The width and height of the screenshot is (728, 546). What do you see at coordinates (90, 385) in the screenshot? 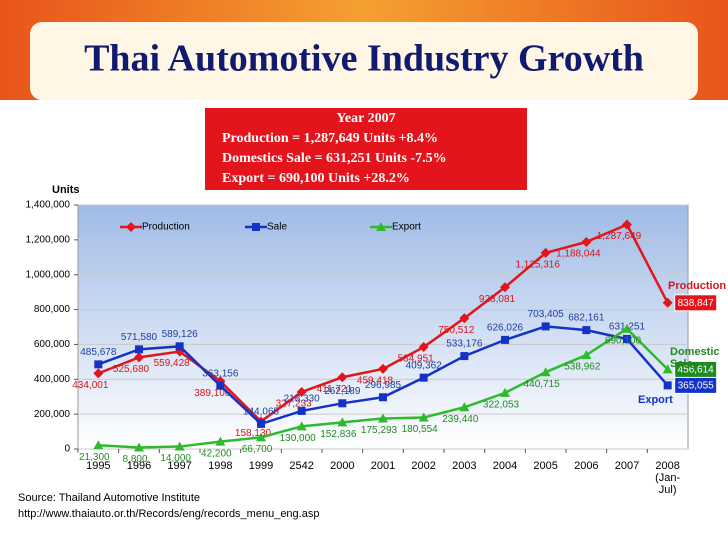
I see `value-label: 434,001` at bounding box center [90, 385].